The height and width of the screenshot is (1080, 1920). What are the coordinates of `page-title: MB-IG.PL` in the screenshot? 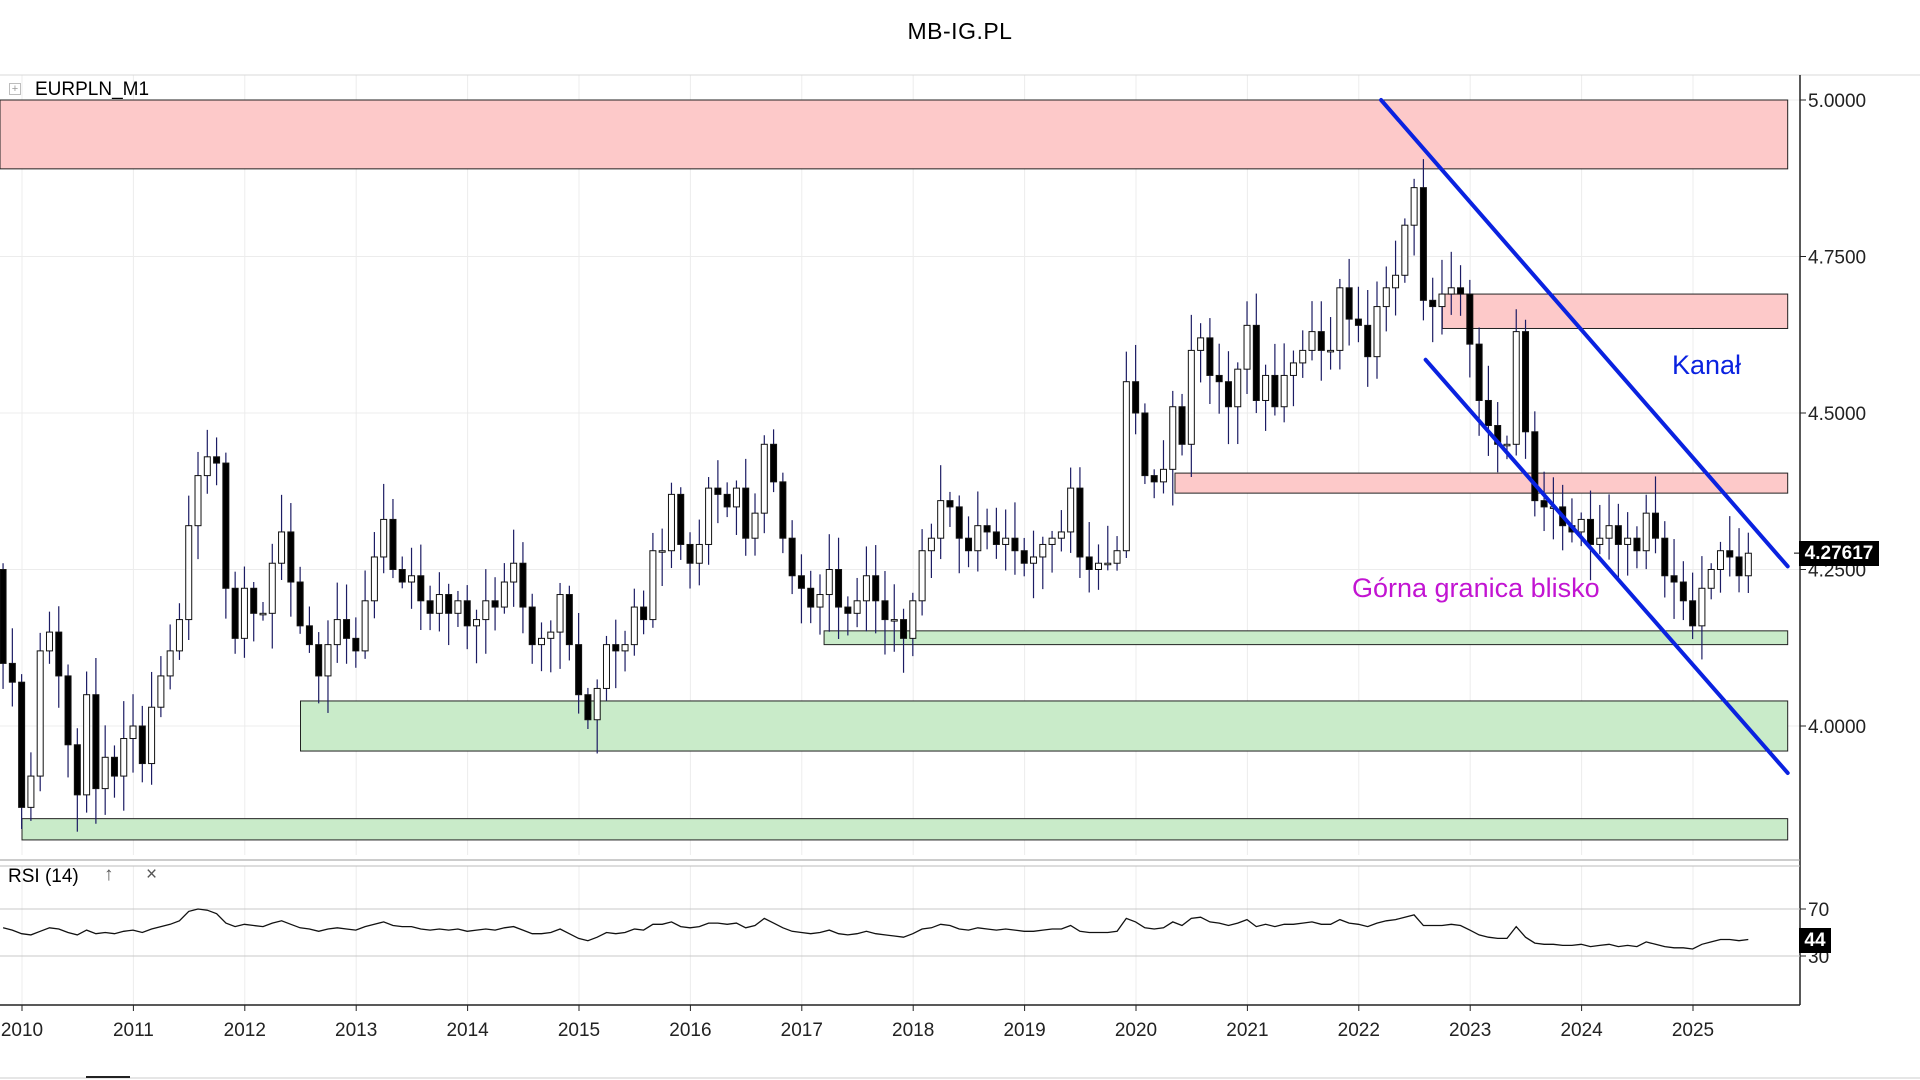 It's located at (960, 31).